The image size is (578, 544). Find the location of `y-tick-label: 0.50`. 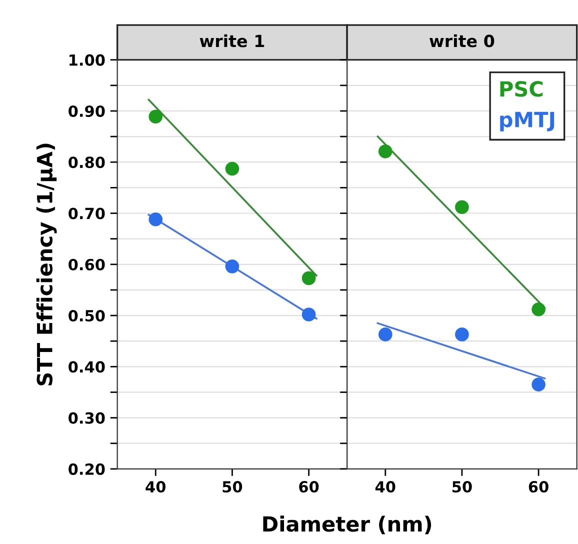

y-tick-label: 0.50 is located at coordinates (86, 316).